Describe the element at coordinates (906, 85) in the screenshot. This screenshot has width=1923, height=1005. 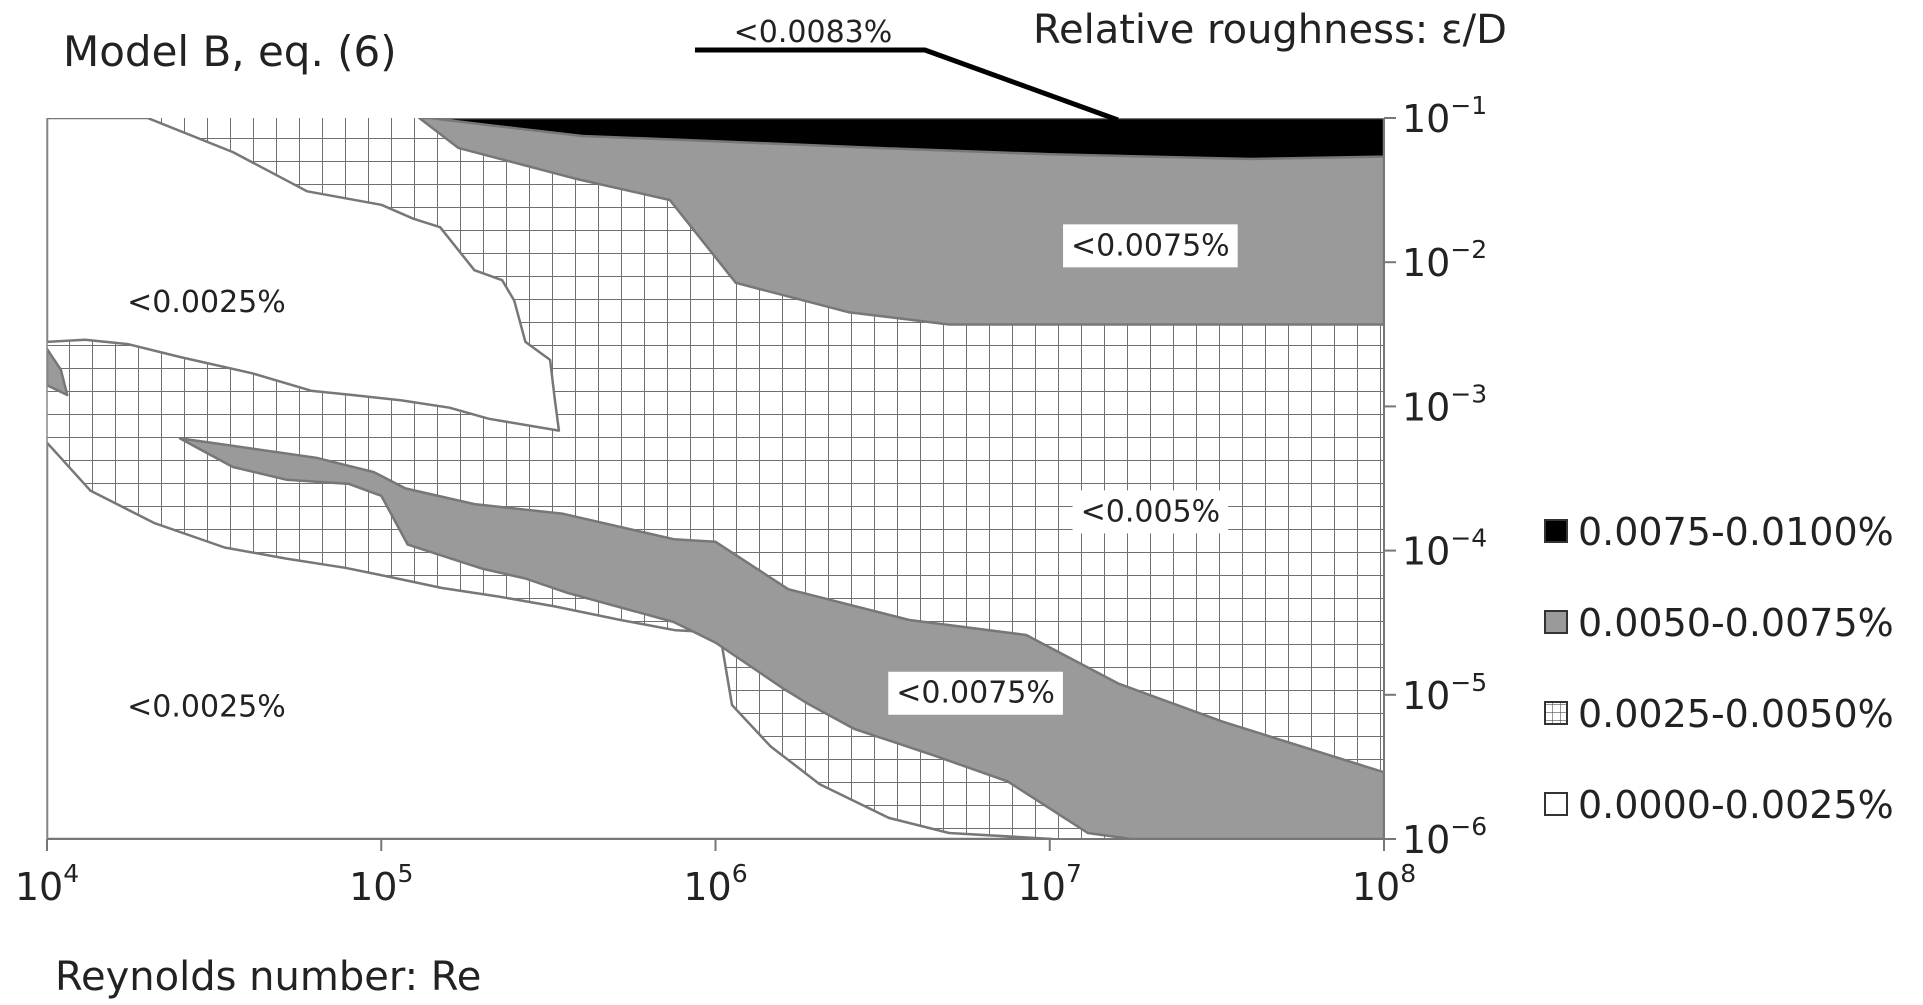
I see `annotation-leader-line` at that location.